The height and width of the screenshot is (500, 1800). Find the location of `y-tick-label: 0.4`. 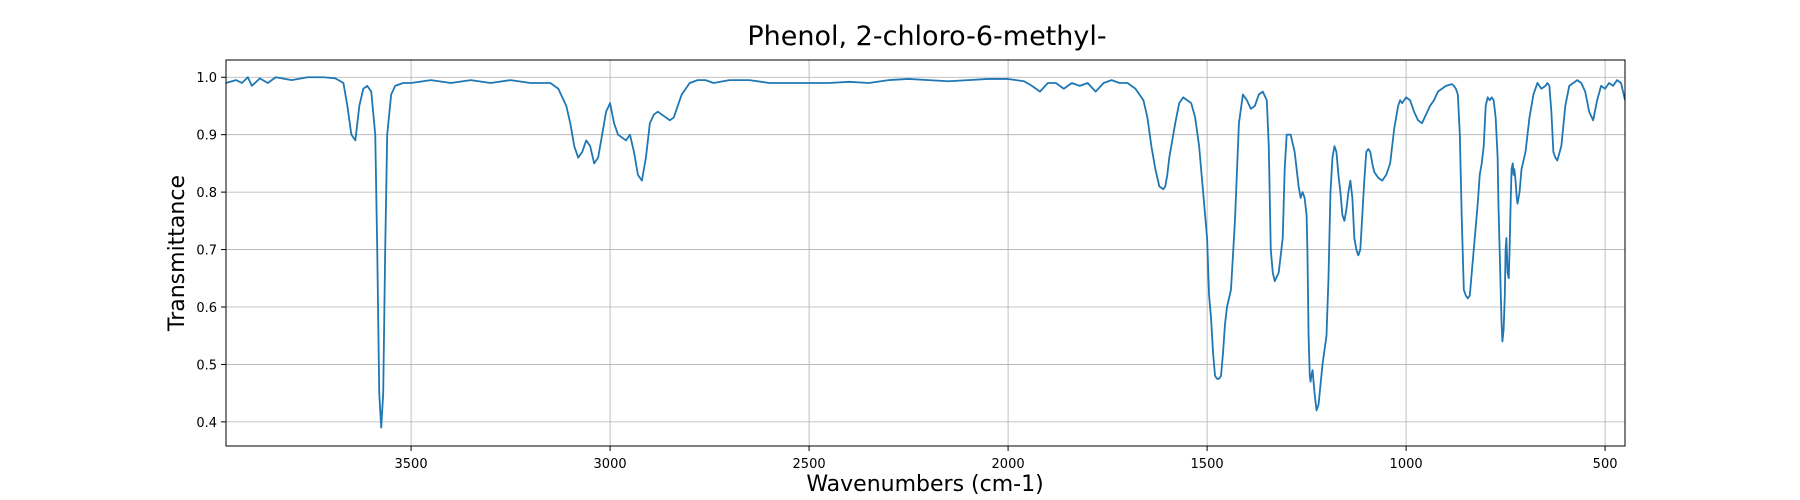

y-tick-label: 0.4 is located at coordinates (206, 423).